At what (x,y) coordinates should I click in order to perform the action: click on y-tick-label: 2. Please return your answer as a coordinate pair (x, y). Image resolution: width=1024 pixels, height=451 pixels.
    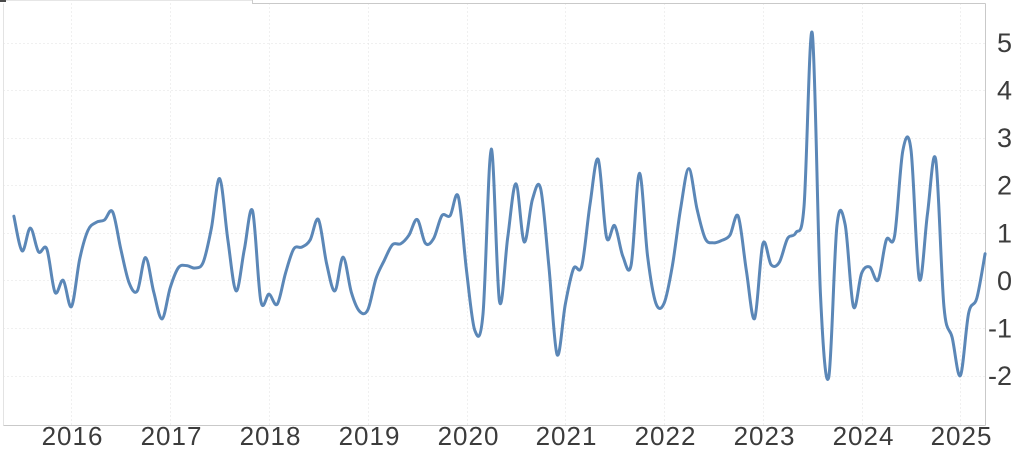
    Looking at the image, I should click on (1004, 186).